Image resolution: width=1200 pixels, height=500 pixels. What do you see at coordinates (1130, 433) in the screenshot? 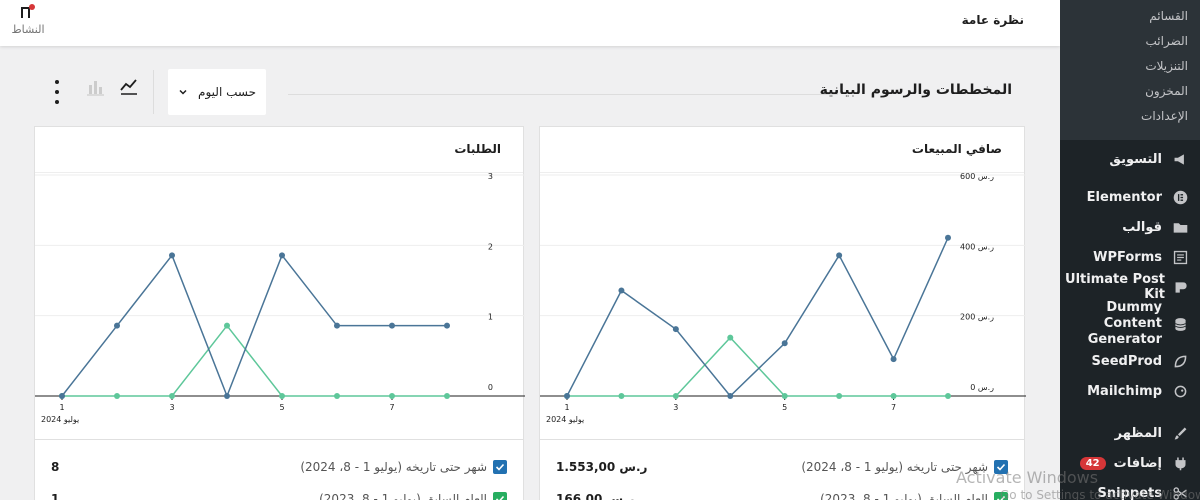
I see `sidebar-item-appearance: المظهر` at bounding box center [1130, 433].